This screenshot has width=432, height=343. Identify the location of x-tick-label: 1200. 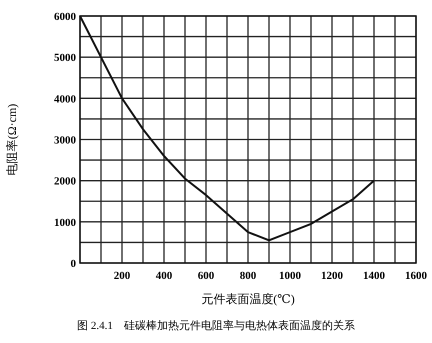
(332, 276).